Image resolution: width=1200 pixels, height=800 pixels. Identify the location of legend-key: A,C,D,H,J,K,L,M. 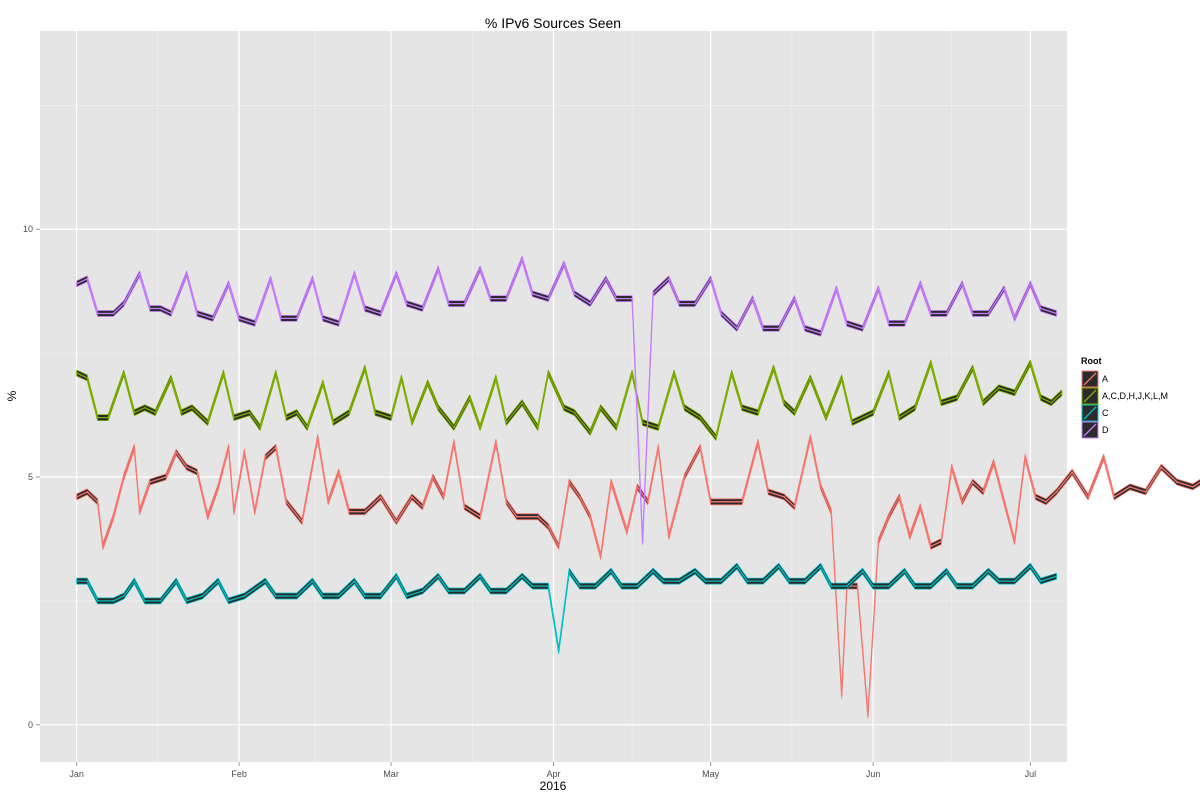
(1124, 396).